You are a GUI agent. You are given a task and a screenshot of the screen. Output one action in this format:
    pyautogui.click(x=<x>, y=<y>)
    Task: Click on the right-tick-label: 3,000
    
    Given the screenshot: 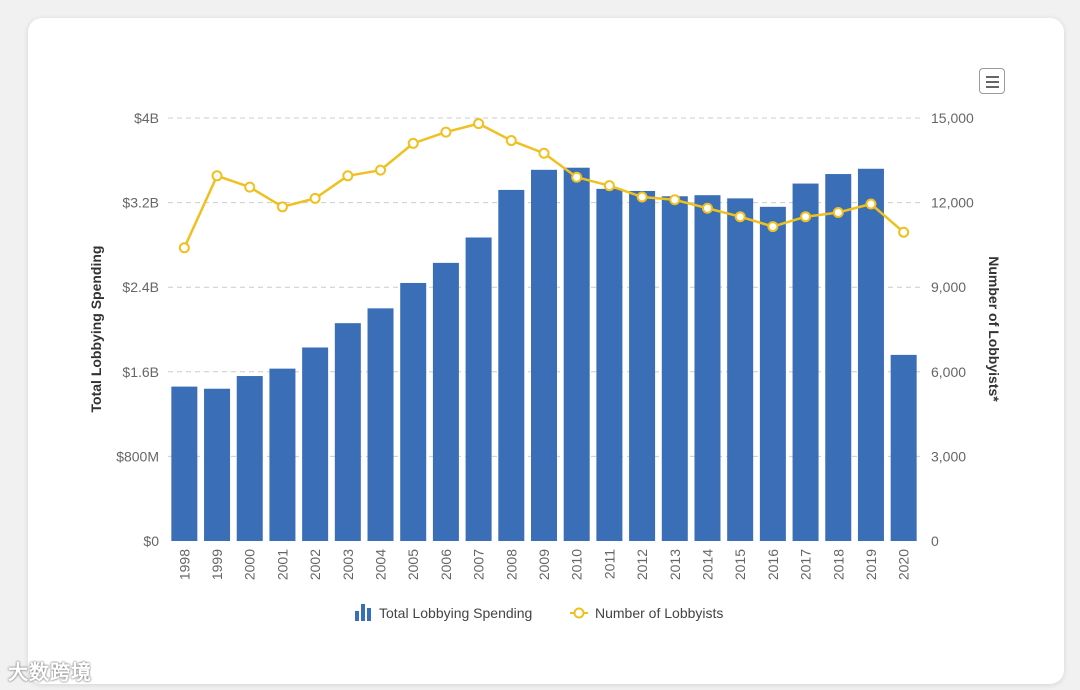 What is the action you would take?
    pyautogui.click(x=948, y=456)
    